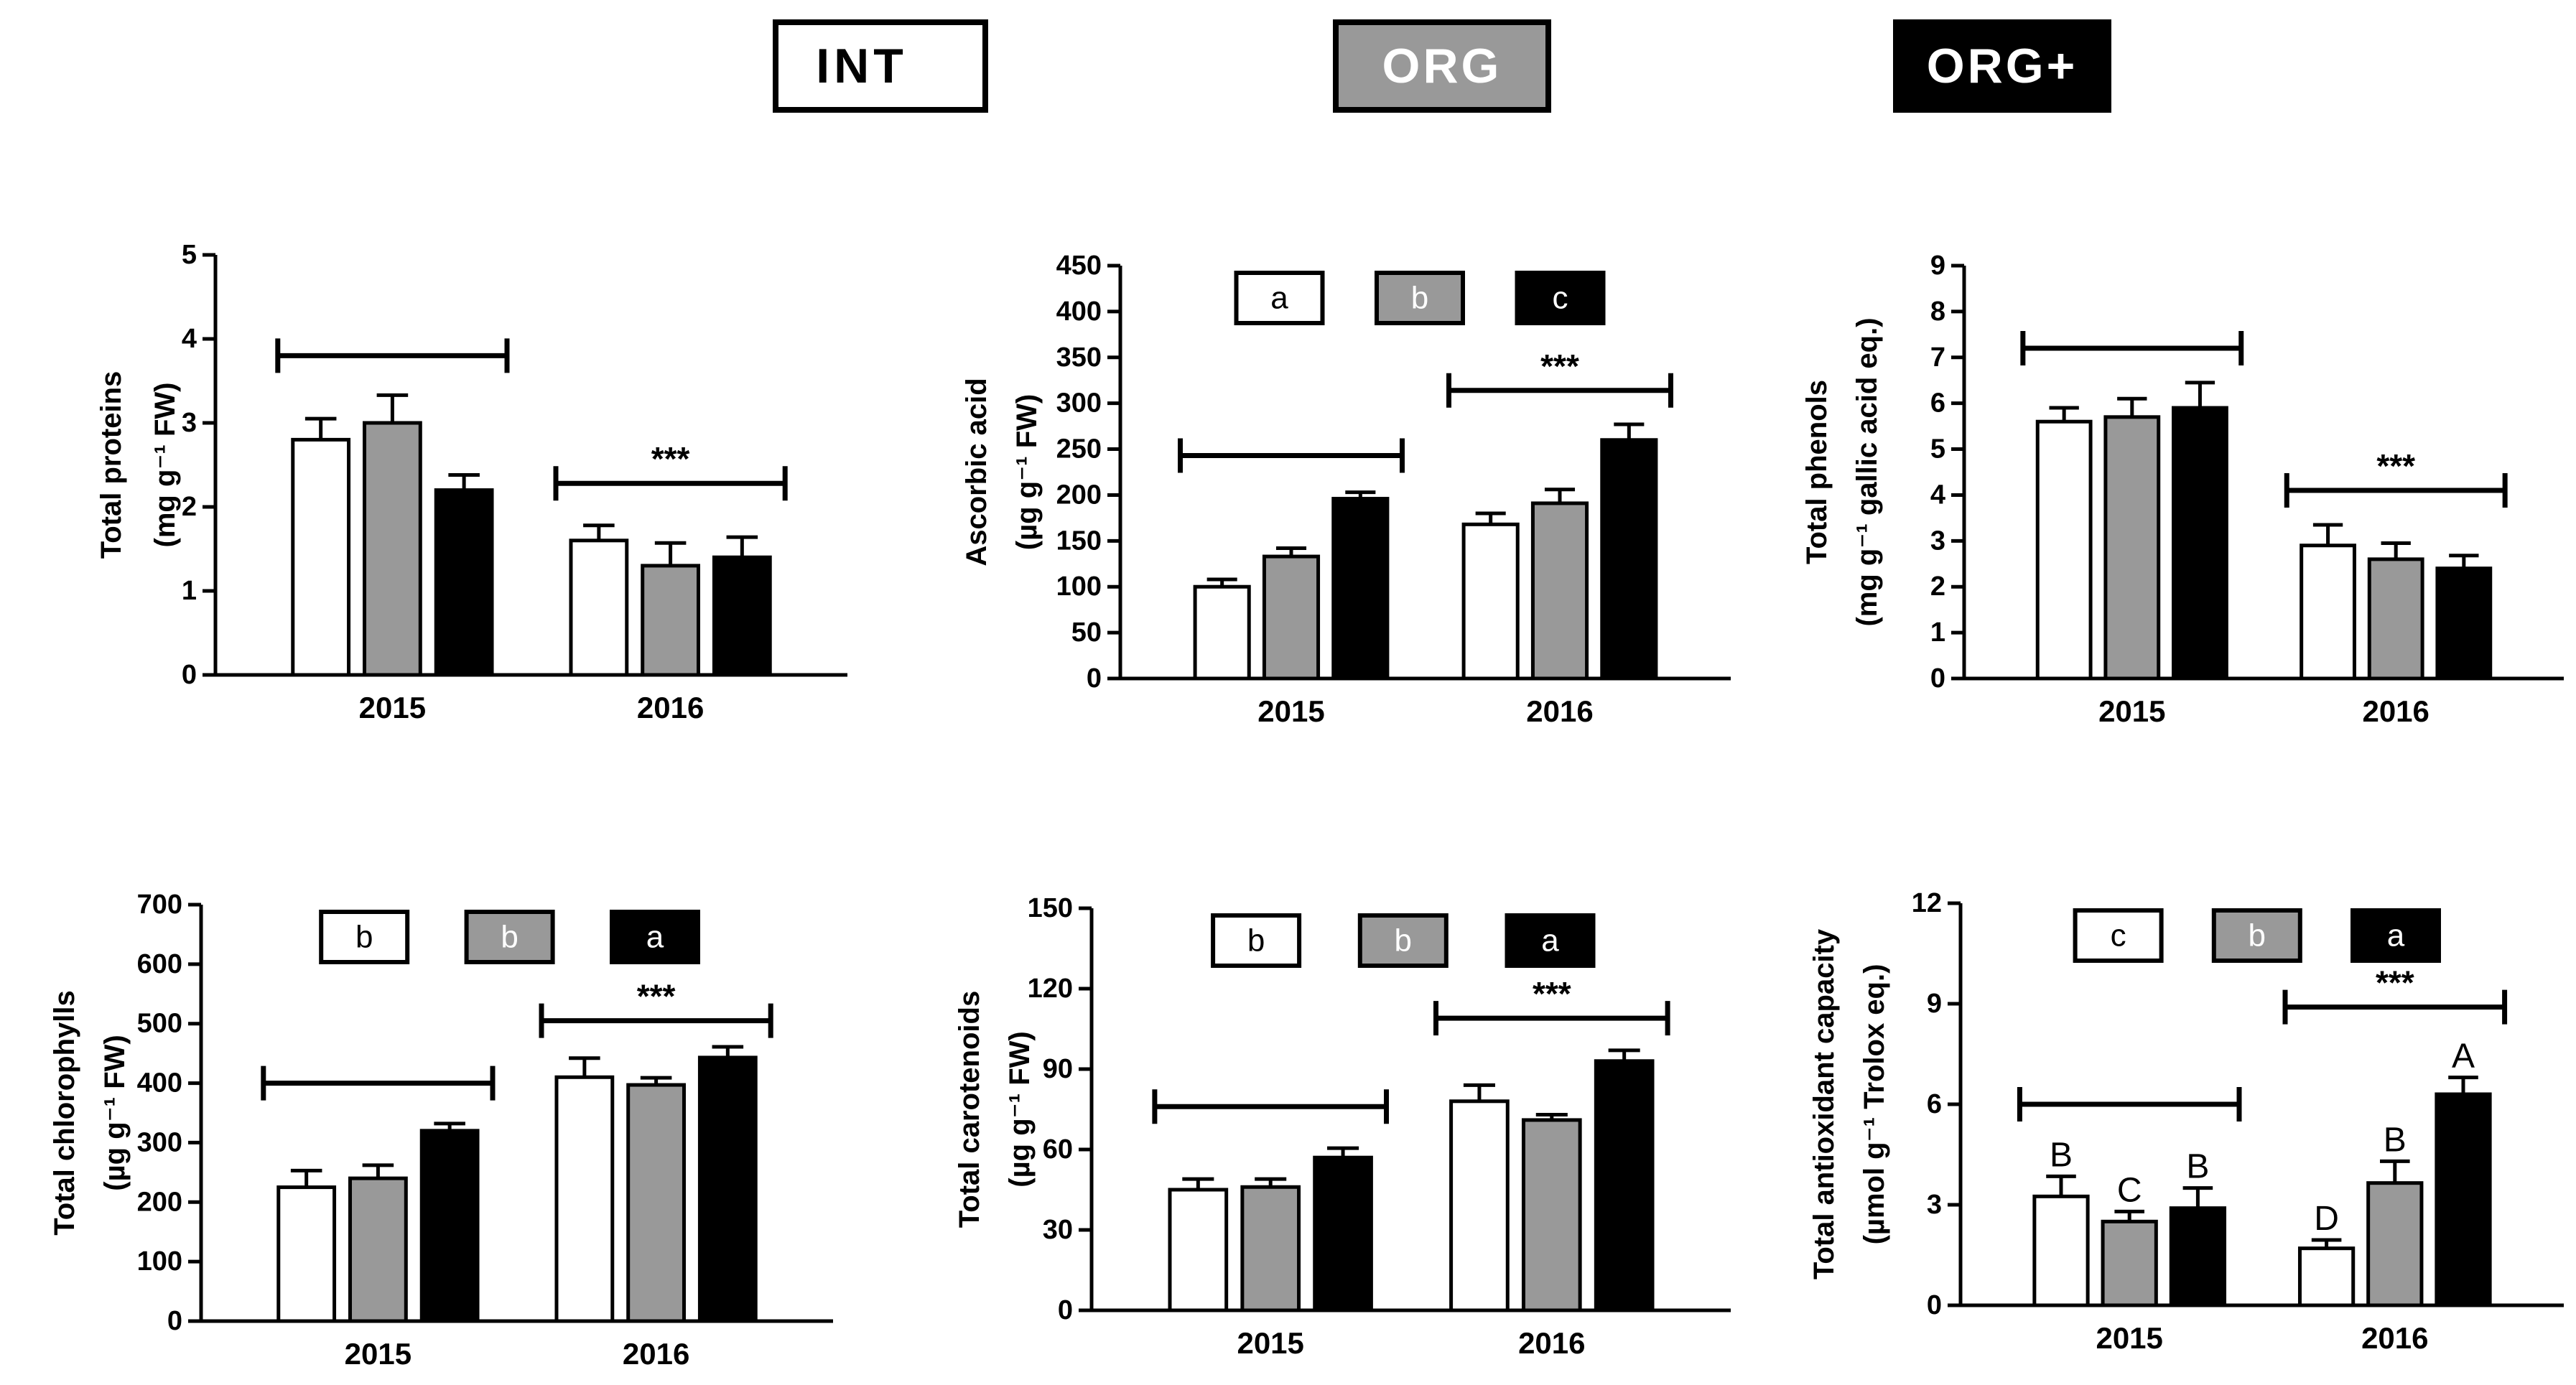 This screenshot has height=1385, width=2576. I want to click on y-axis-label-units: (µg g⁻¹ FW), so click(1027, 472).